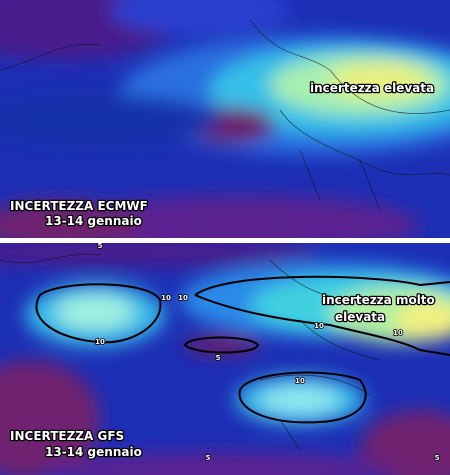  What do you see at coordinates (372, 88) in the screenshot?
I see `annotation: incertezza elevata` at bounding box center [372, 88].